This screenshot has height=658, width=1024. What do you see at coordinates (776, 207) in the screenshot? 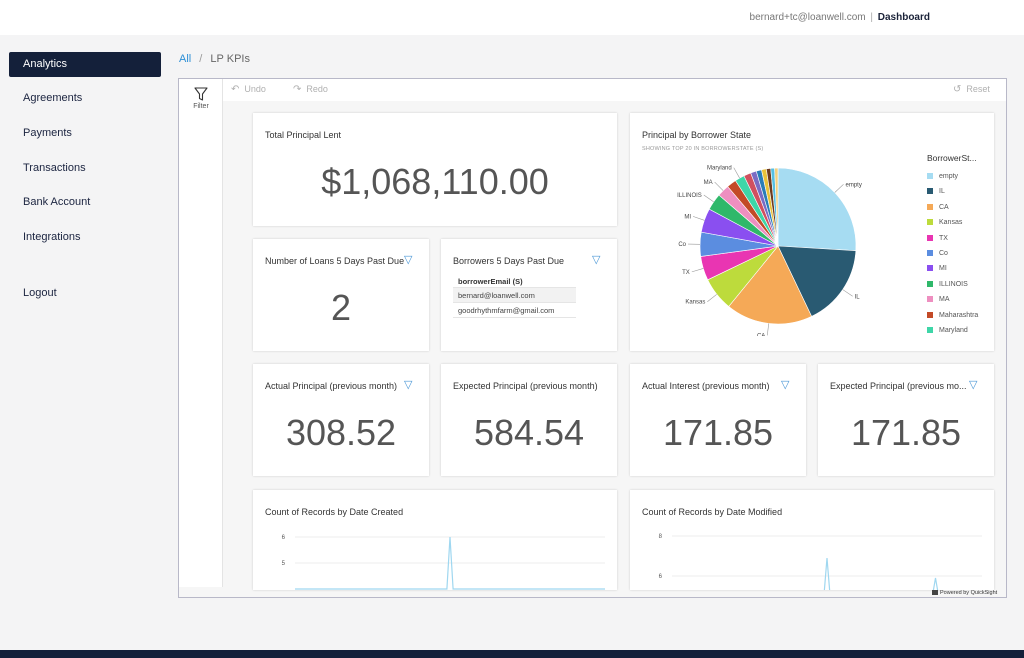
I see `pie-slice` at bounding box center [776, 207].